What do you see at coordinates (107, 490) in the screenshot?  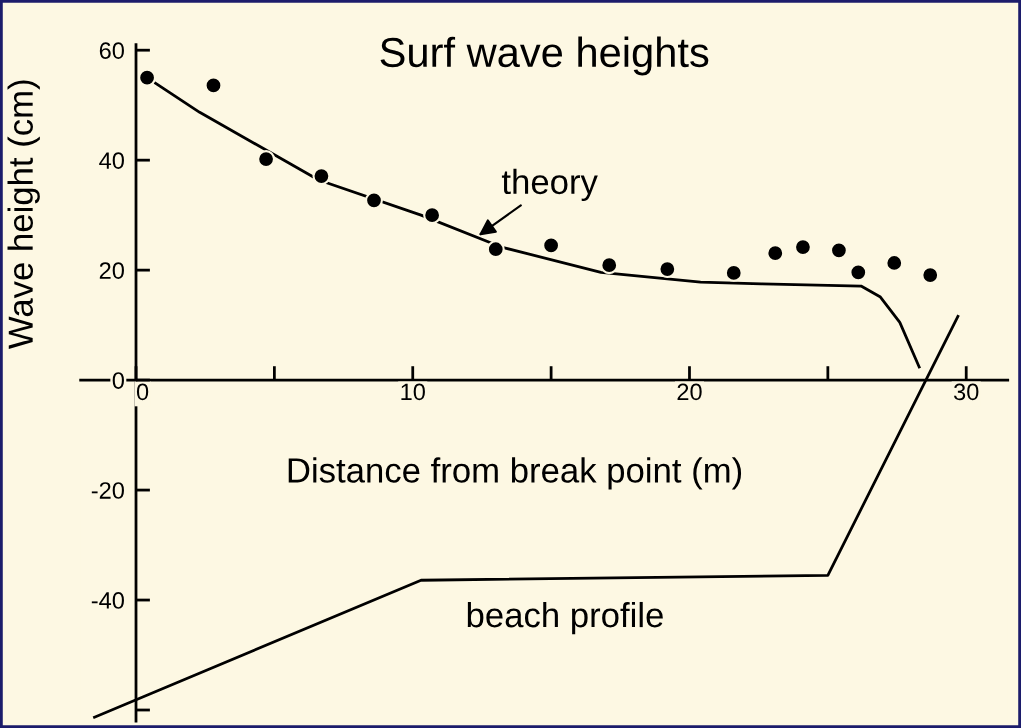 I see `y-tick-label: -20` at bounding box center [107, 490].